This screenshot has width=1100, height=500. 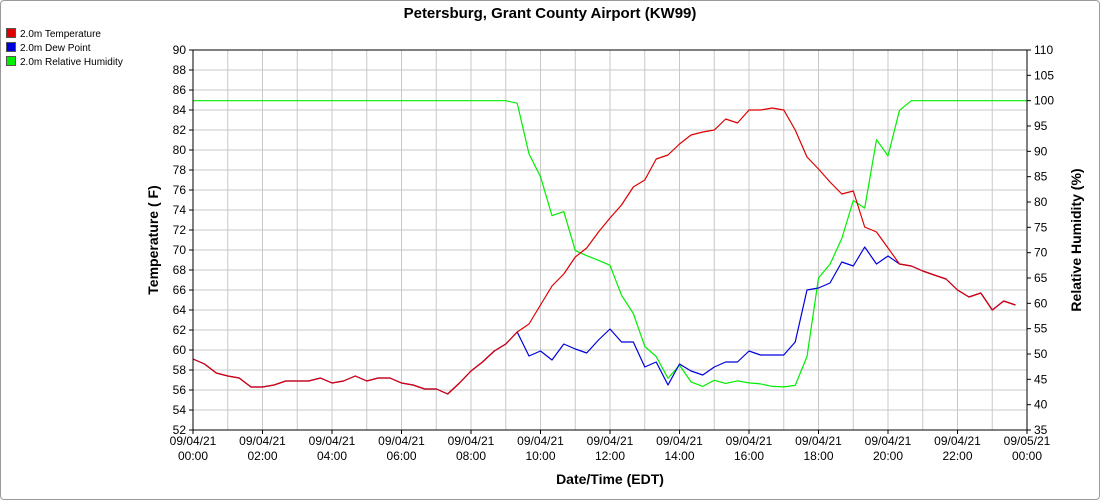 I want to click on tick-label-left: 54, so click(x=180, y=410).